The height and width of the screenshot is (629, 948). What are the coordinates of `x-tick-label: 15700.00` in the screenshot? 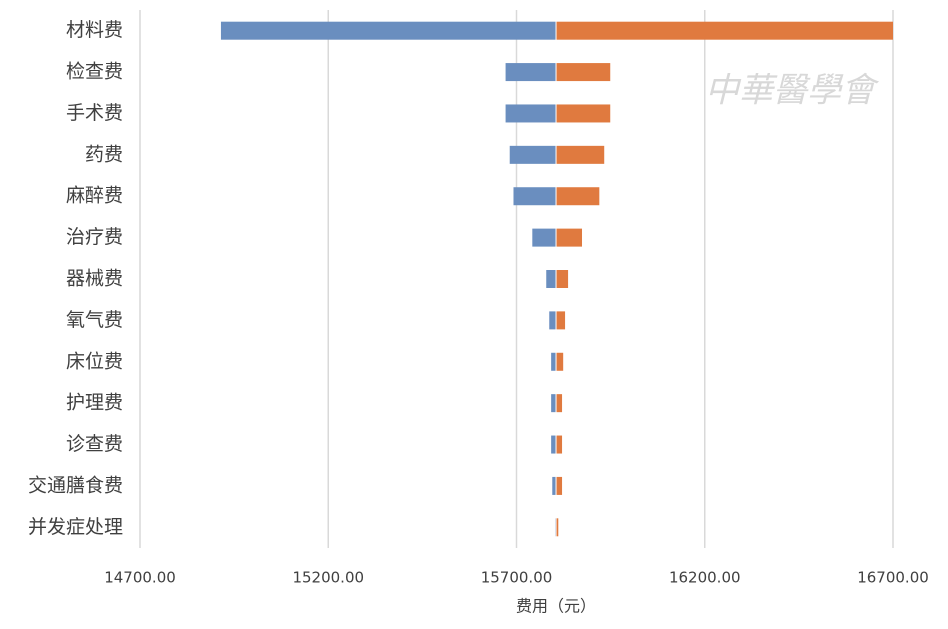 It's located at (517, 578).